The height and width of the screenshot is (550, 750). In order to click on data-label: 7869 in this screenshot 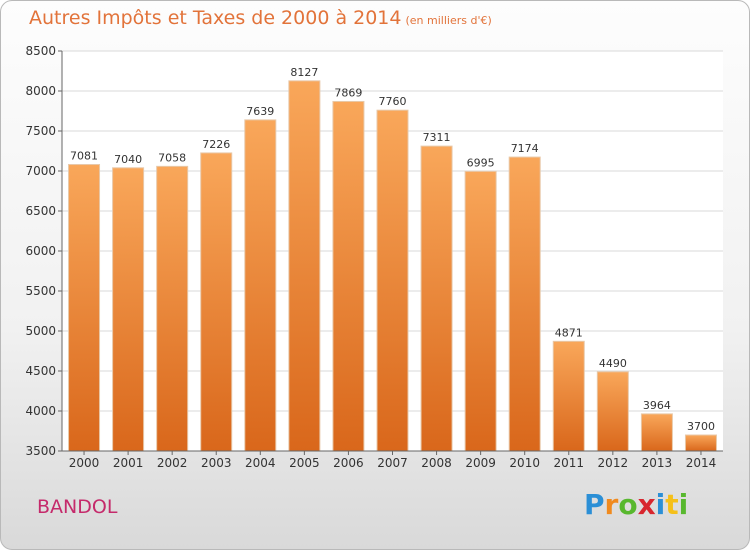, I will do `click(348, 92)`.